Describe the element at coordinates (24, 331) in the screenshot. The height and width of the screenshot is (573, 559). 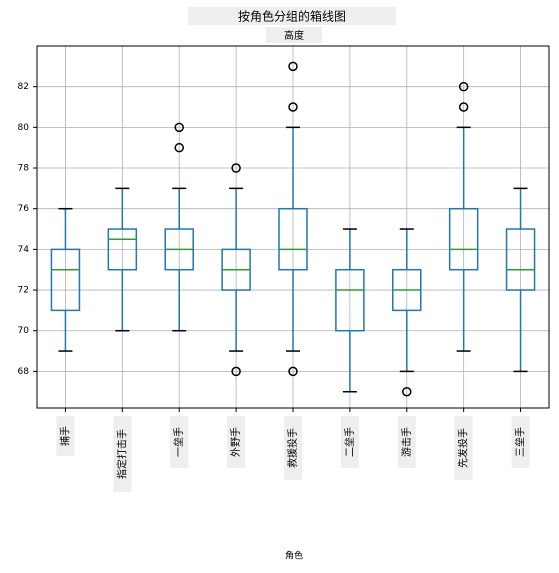
I see `y-tick-label: 70` at that location.